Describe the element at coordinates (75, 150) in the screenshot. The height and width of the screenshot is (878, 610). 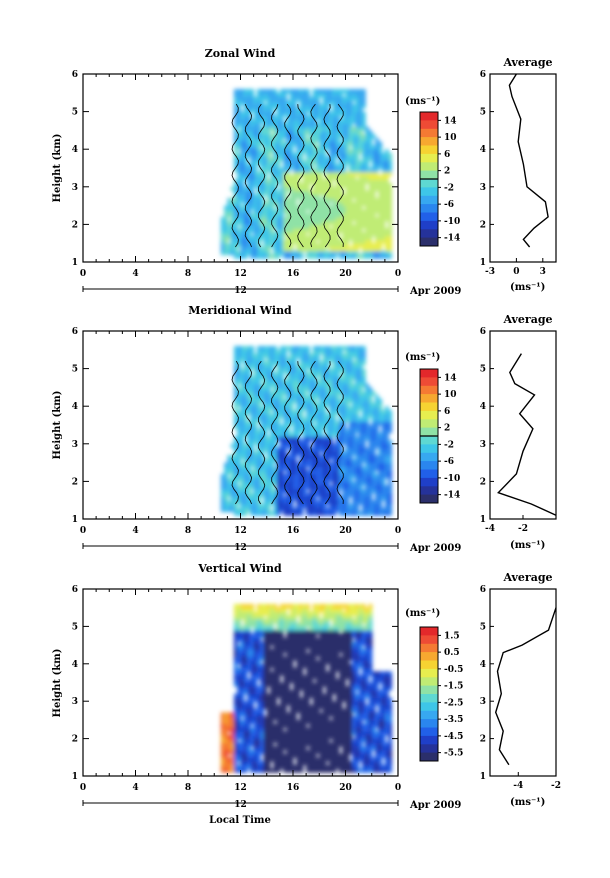
I see `y-tick-label: 4` at that location.